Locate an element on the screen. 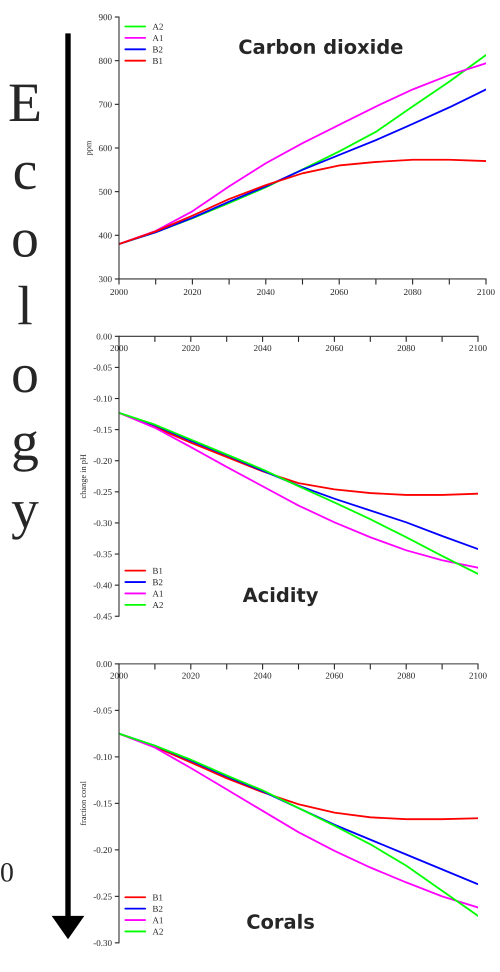 The height and width of the screenshot is (972, 500). text: Acidity is located at coordinates (280, 596).